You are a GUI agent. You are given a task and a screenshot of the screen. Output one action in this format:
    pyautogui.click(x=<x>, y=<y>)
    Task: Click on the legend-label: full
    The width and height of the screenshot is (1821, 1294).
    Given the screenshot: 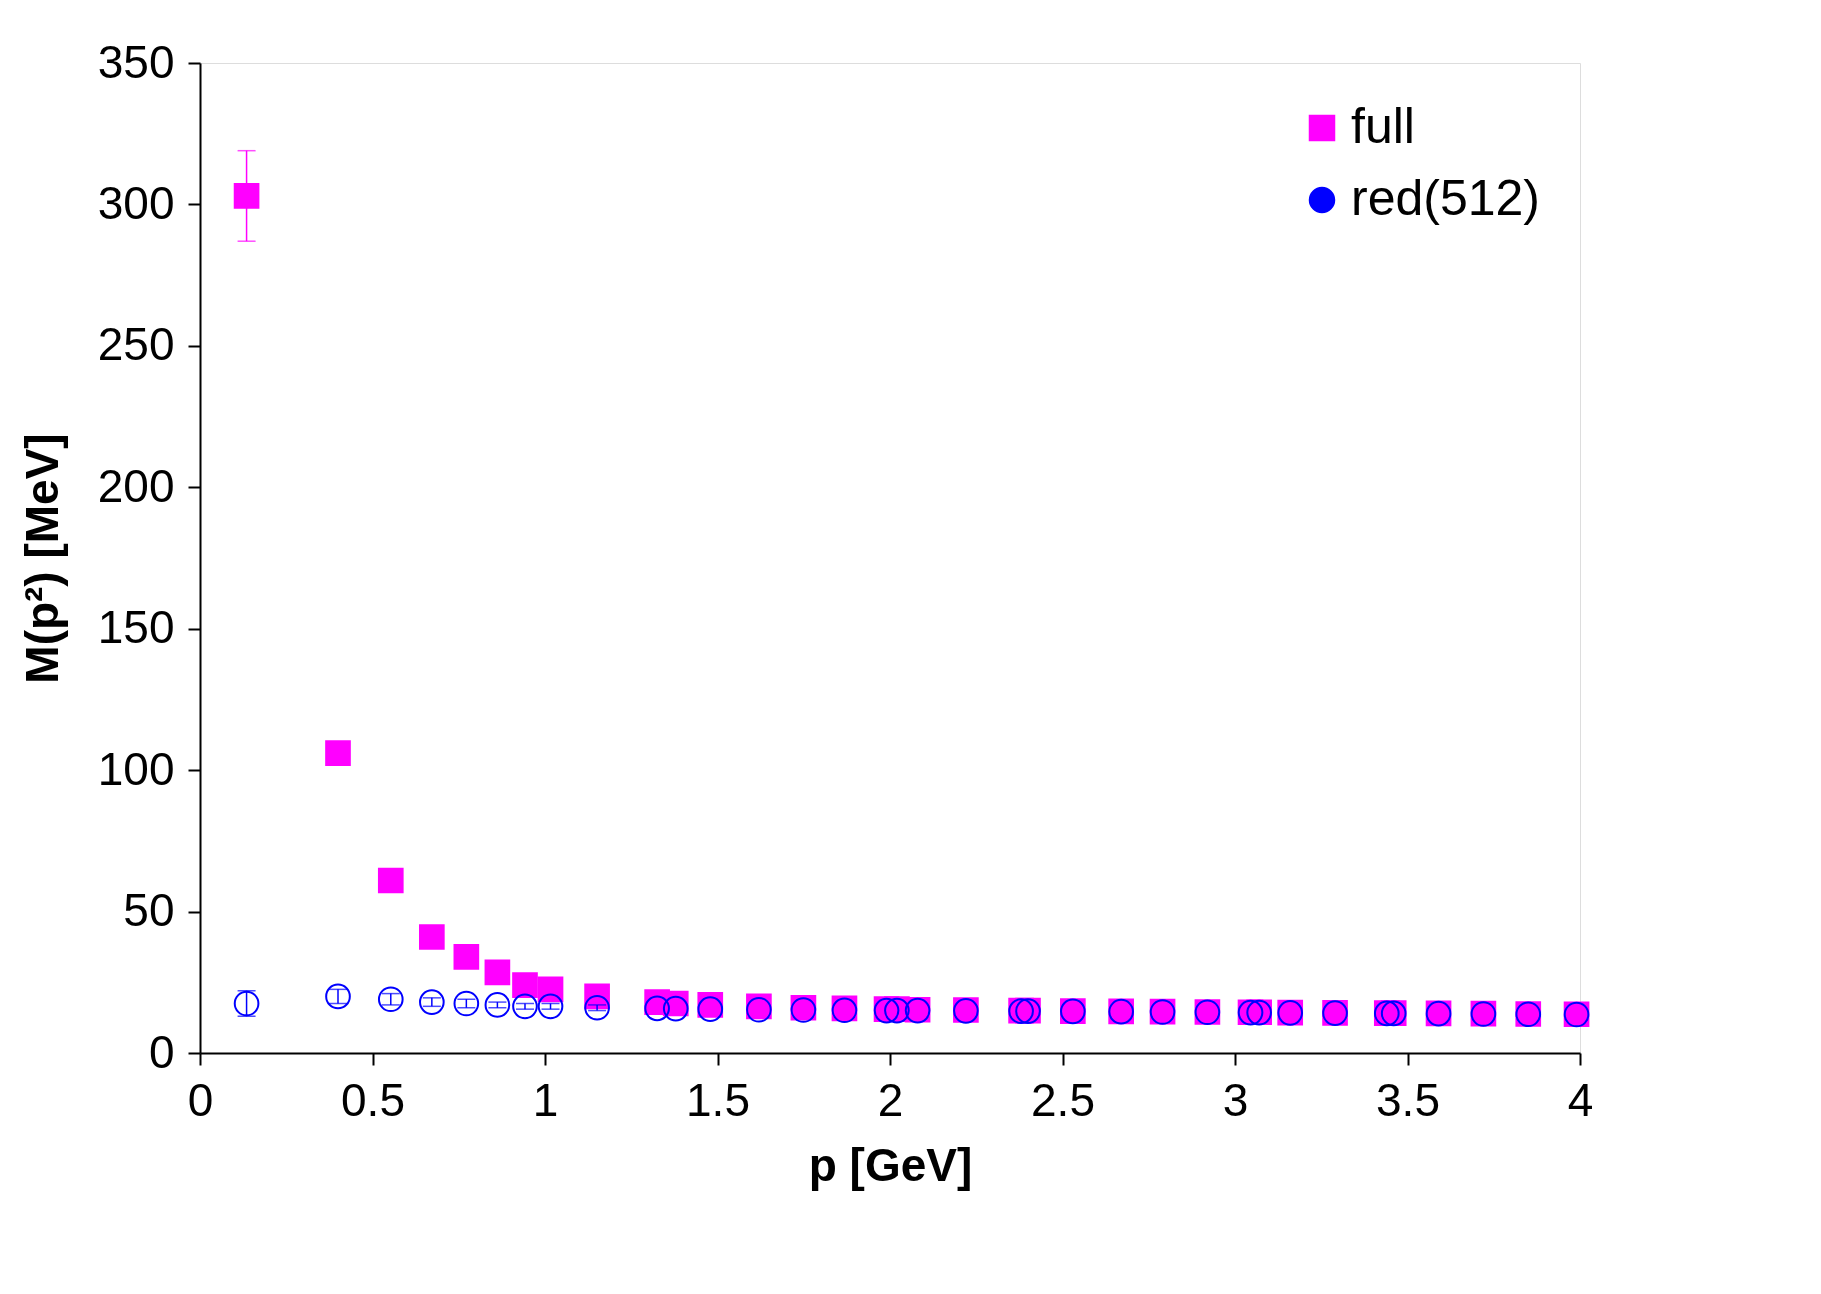 What is the action you would take?
    pyautogui.click(x=1383, y=126)
    